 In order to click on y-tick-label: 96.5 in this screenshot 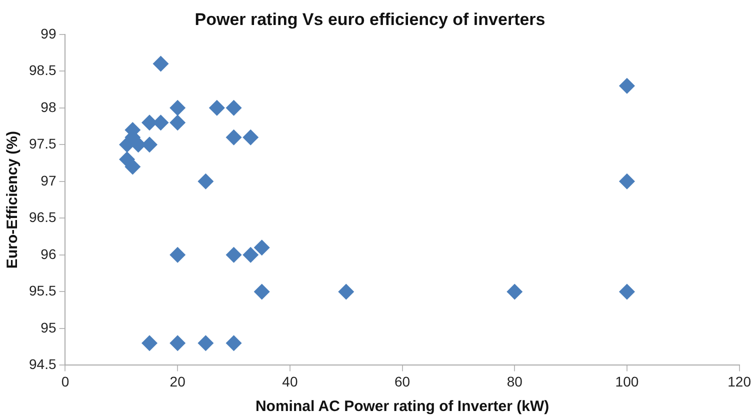, I will do `click(42, 217)`.